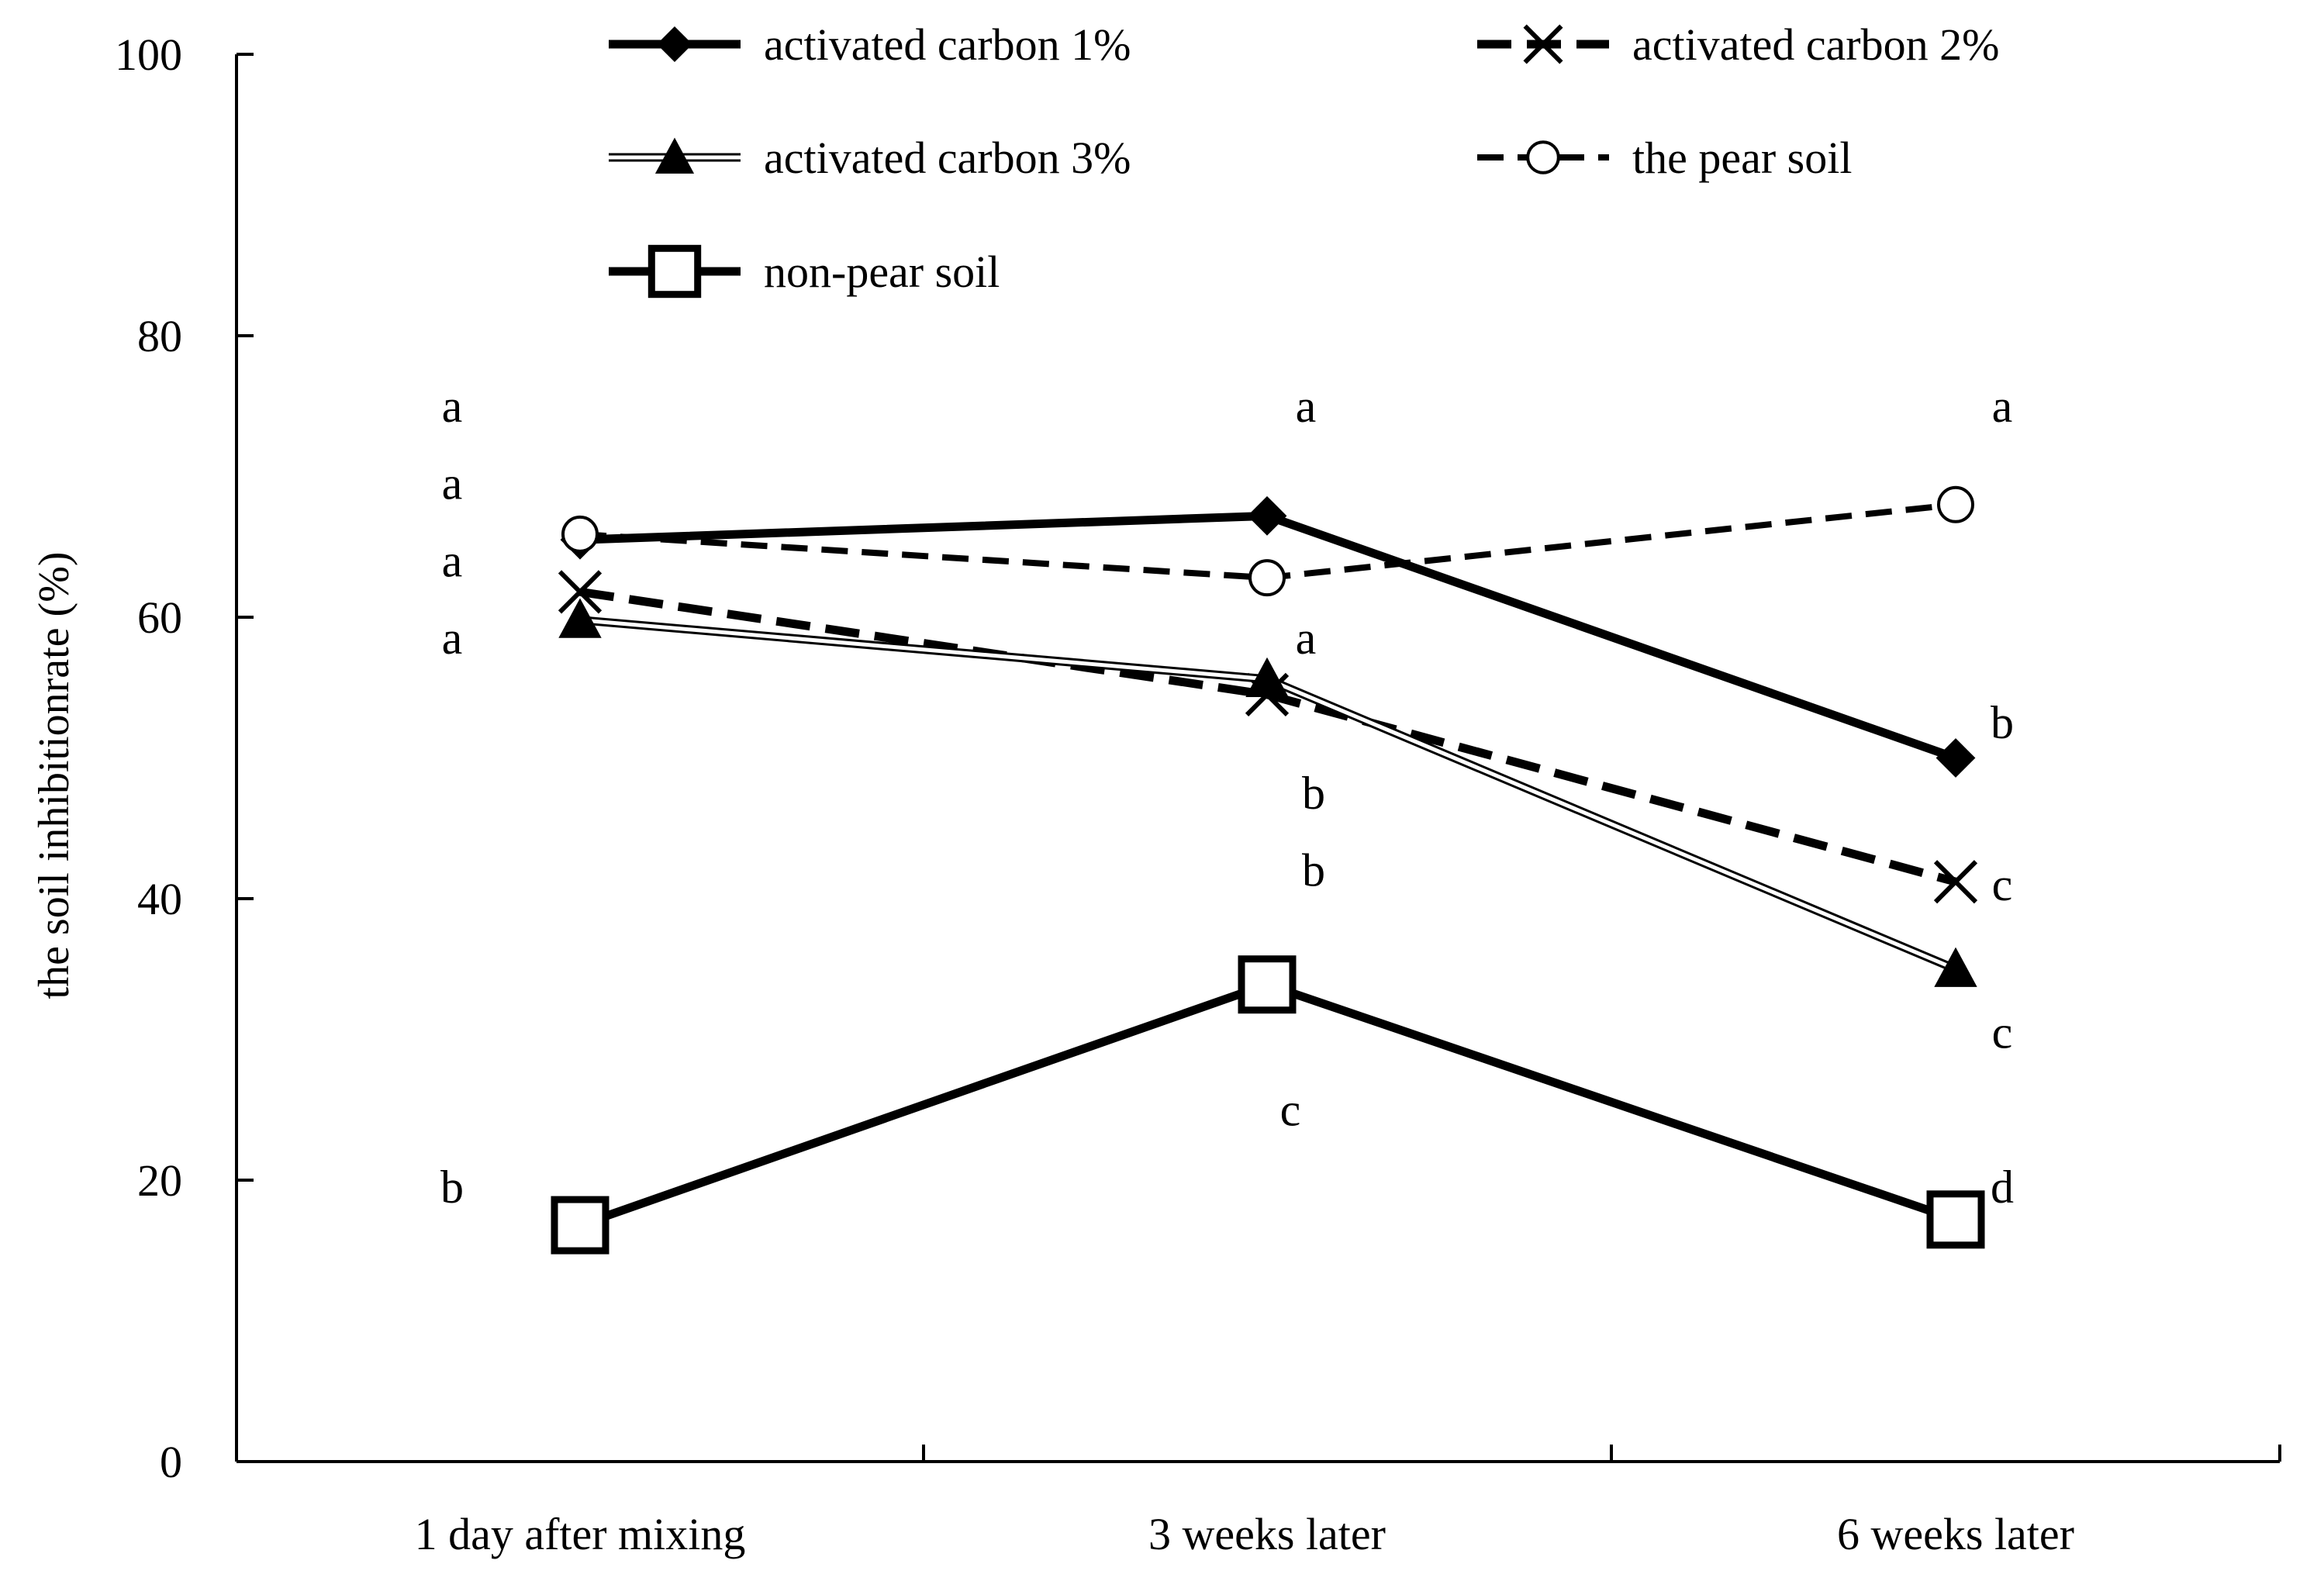 The width and height of the screenshot is (2324, 1581). I want to click on legend-label: activated carbon 2%, so click(1815, 45).